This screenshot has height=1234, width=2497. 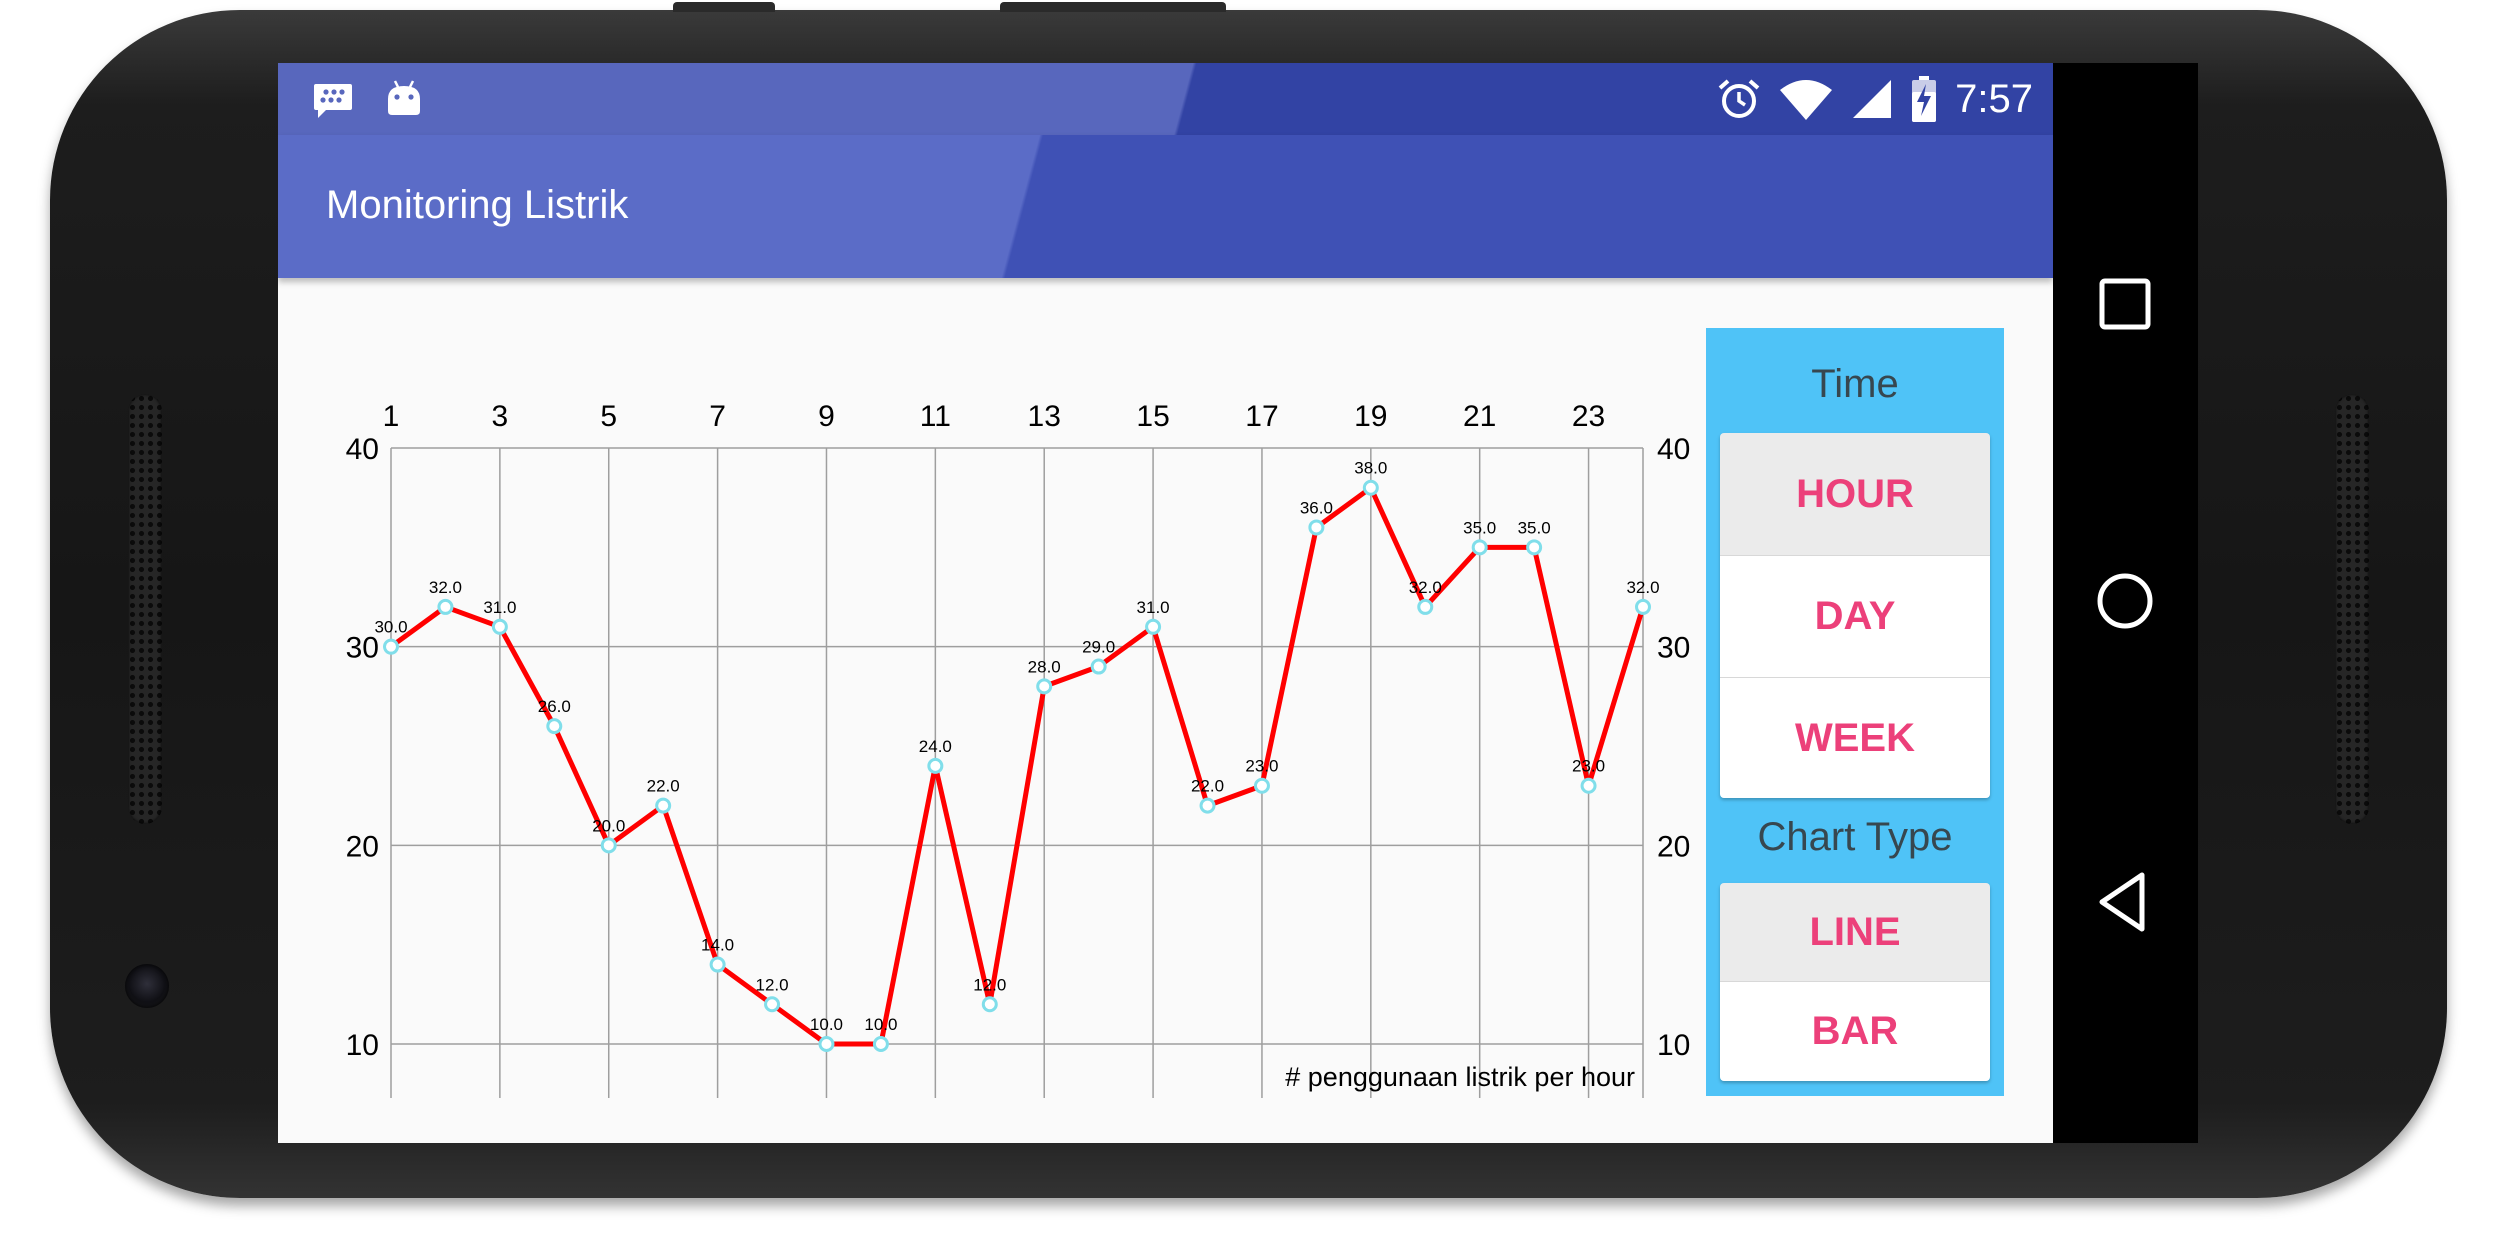 I want to click on x-tick-label: 13, so click(x=1044, y=416).